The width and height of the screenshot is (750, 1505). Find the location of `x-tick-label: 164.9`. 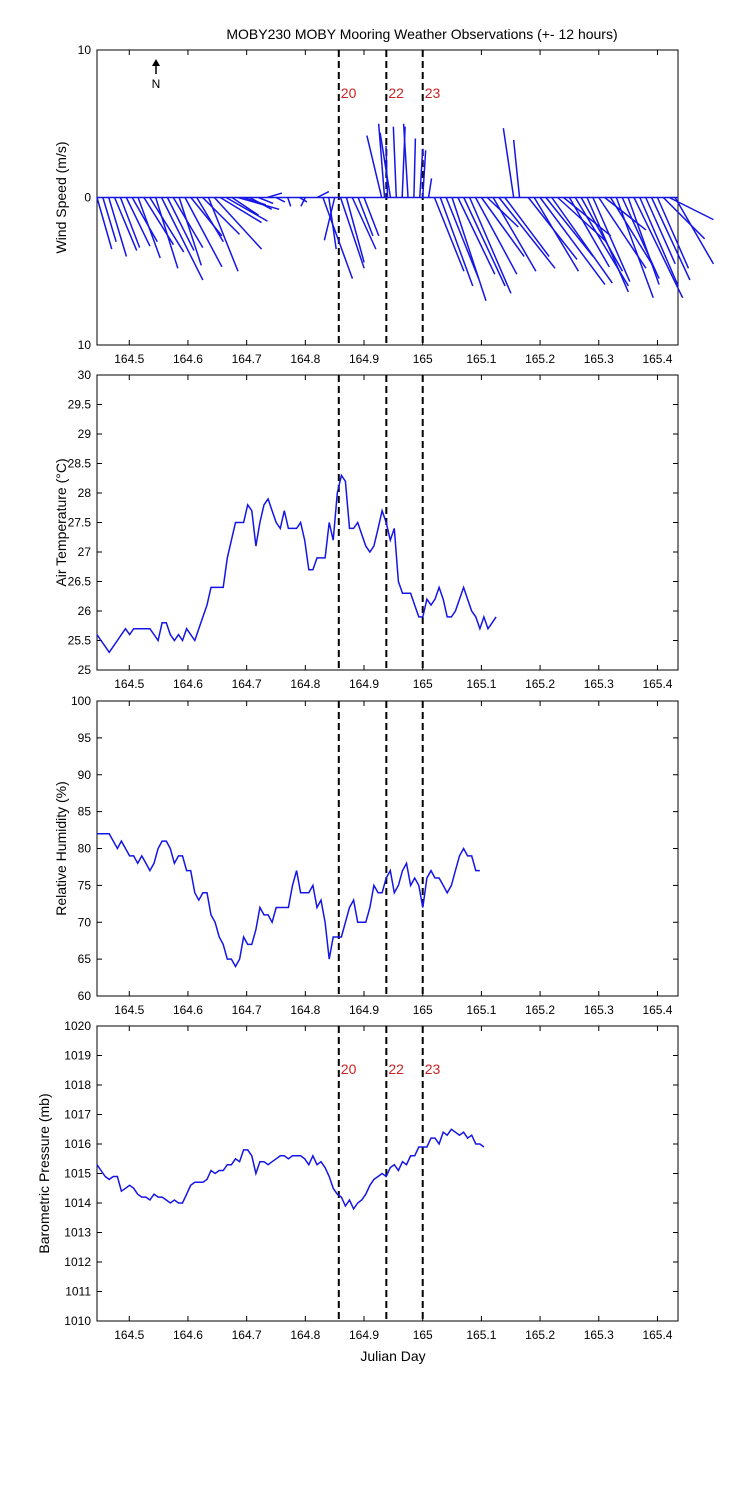

x-tick-label: 164.9 is located at coordinates (364, 1335).